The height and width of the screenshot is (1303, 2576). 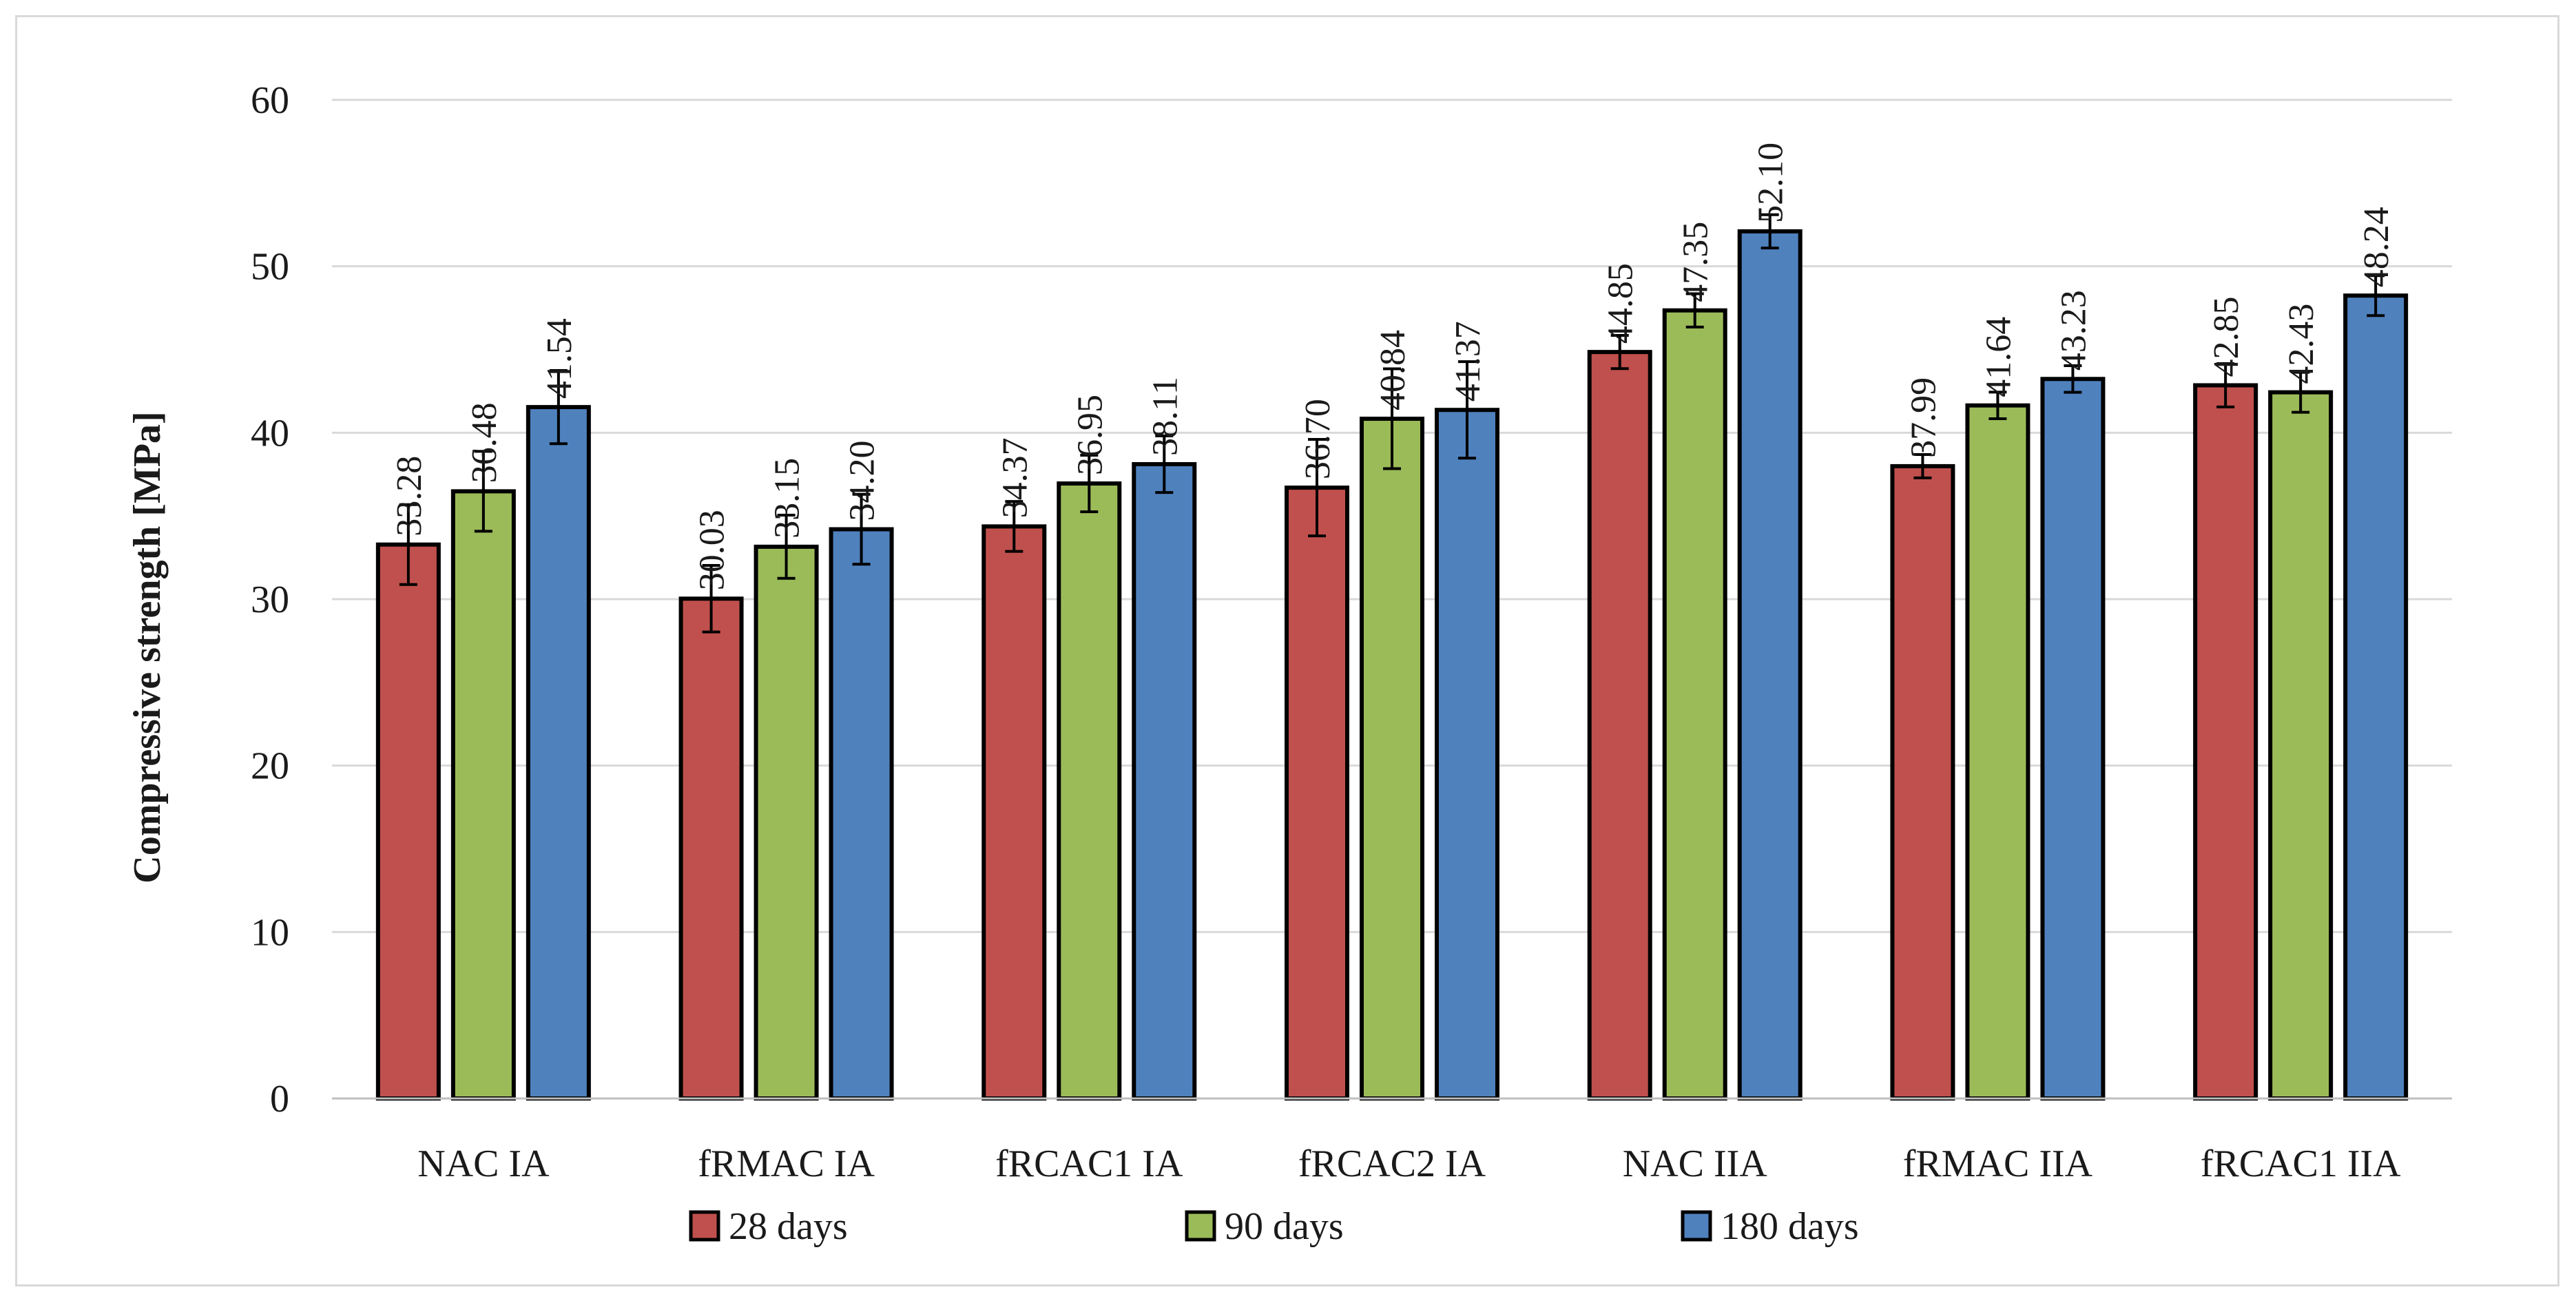 I want to click on data-label: 42.43, so click(x=2301, y=344).